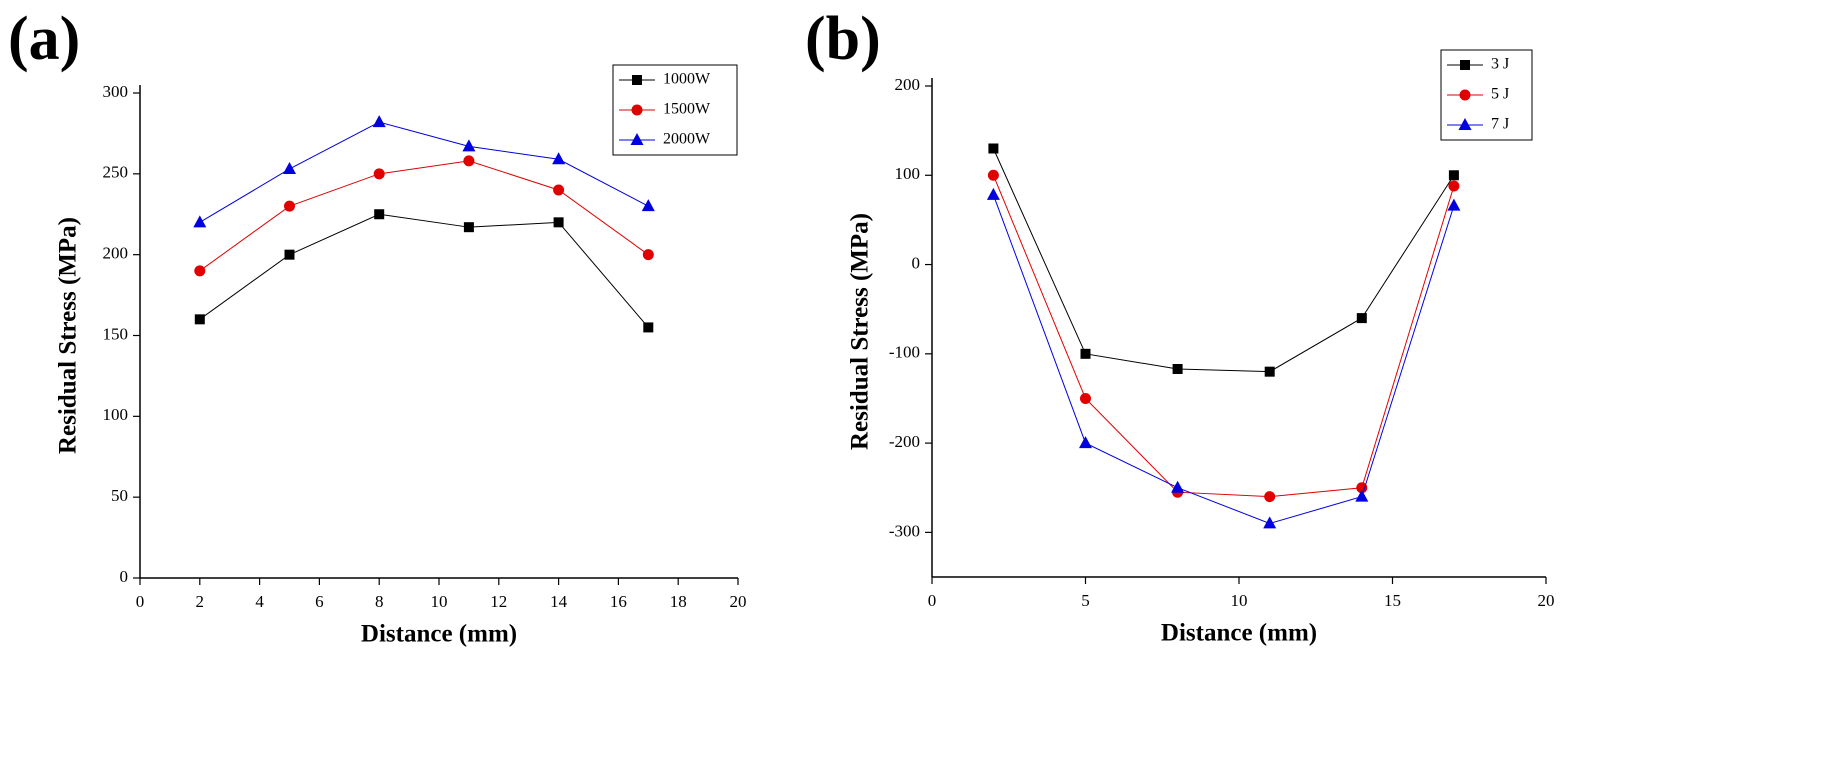  I want to click on x-tick-label: 12, so click(498, 601).